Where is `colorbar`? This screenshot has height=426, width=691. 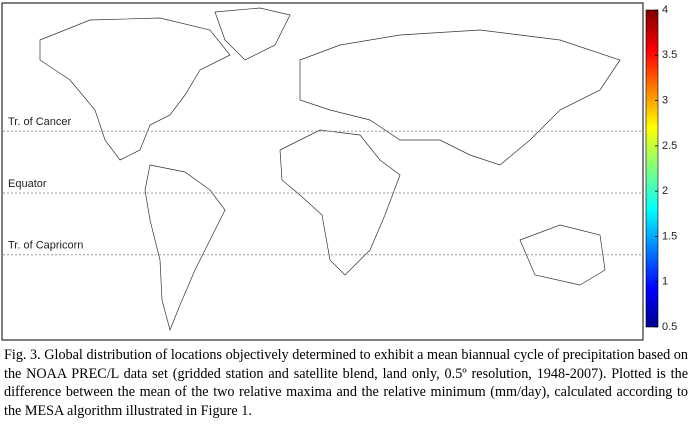 colorbar is located at coordinates (652, 168).